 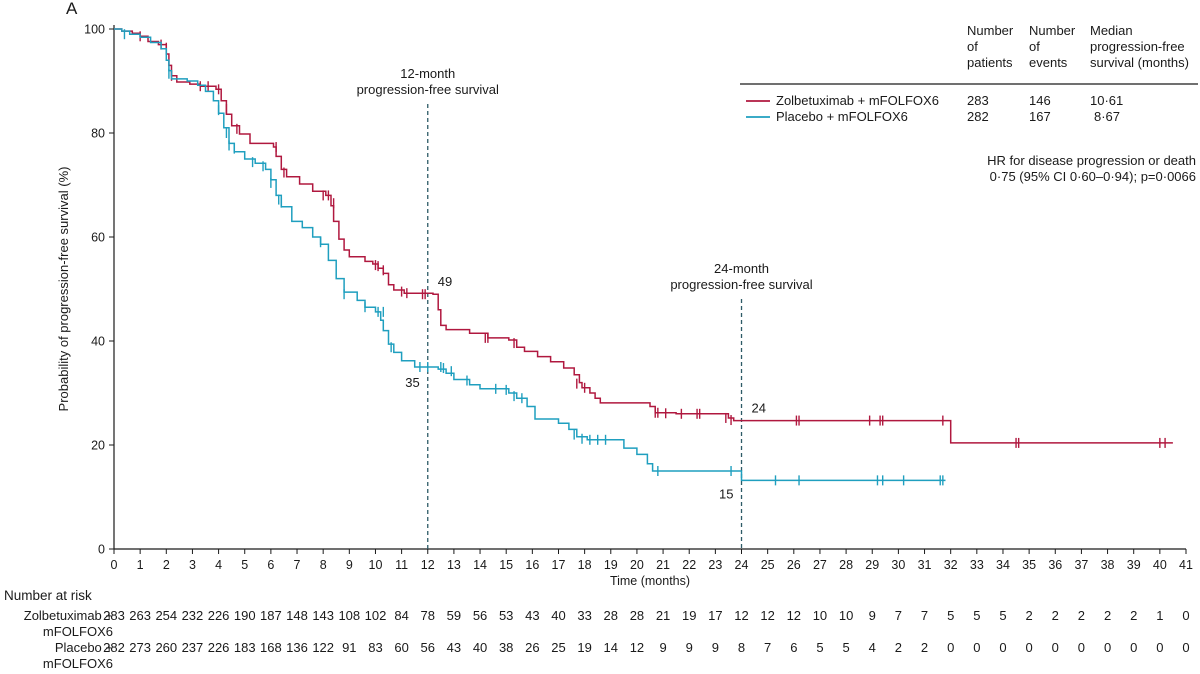 What do you see at coordinates (585, 565) in the screenshot?
I see `x-tick-label: 18` at bounding box center [585, 565].